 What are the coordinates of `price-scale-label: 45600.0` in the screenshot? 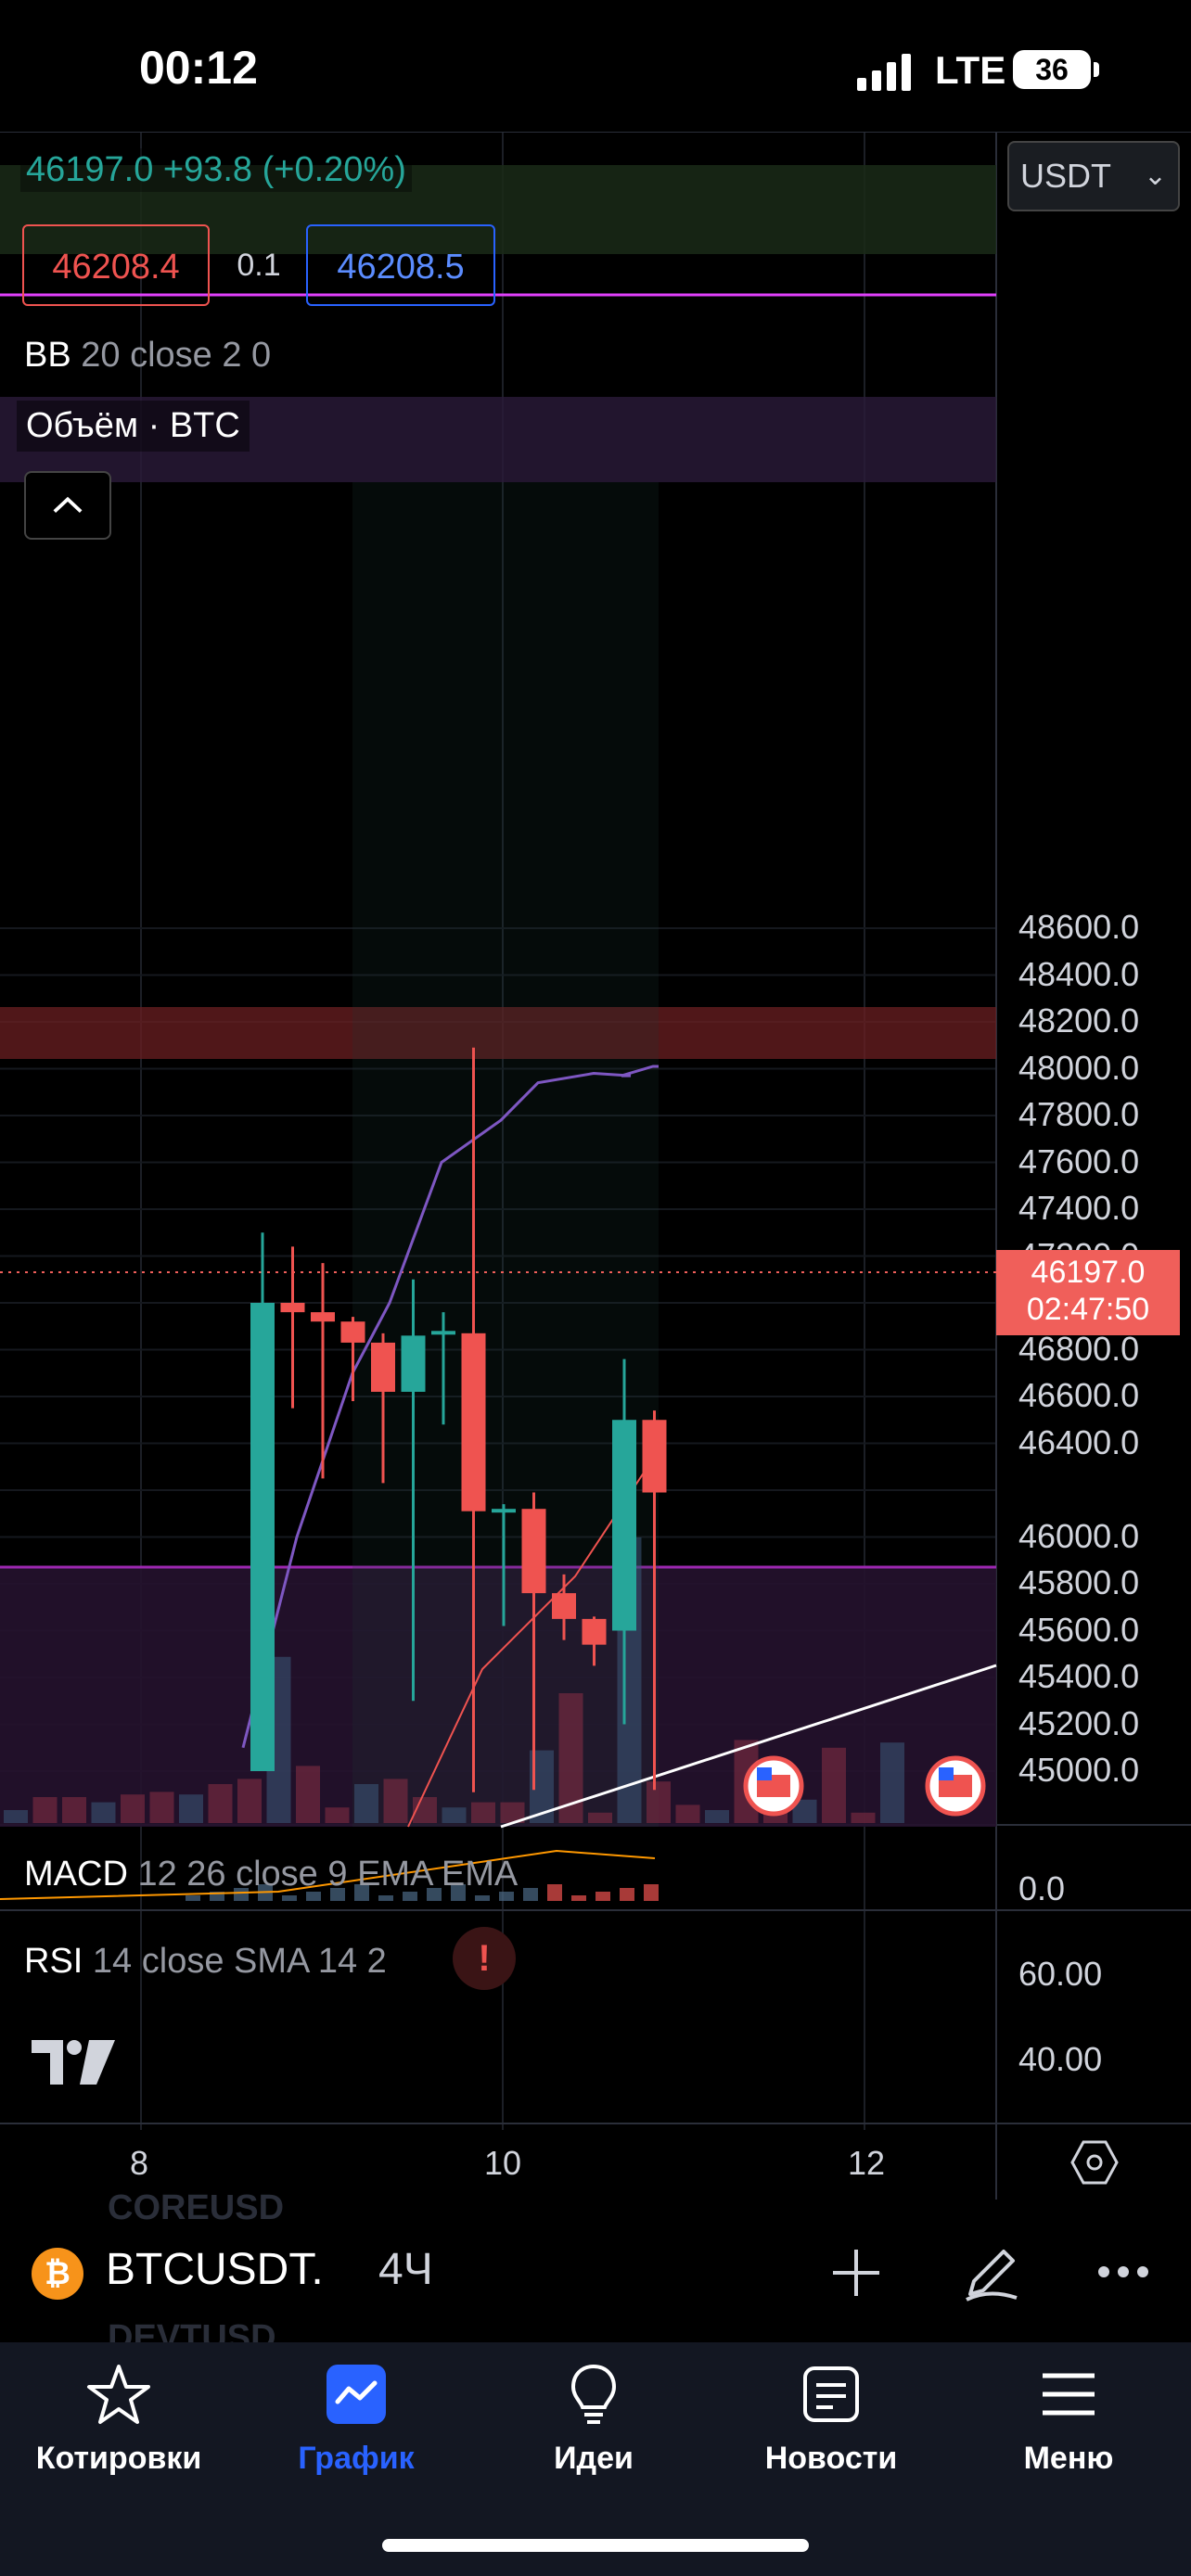 It's located at (1079, 1629).